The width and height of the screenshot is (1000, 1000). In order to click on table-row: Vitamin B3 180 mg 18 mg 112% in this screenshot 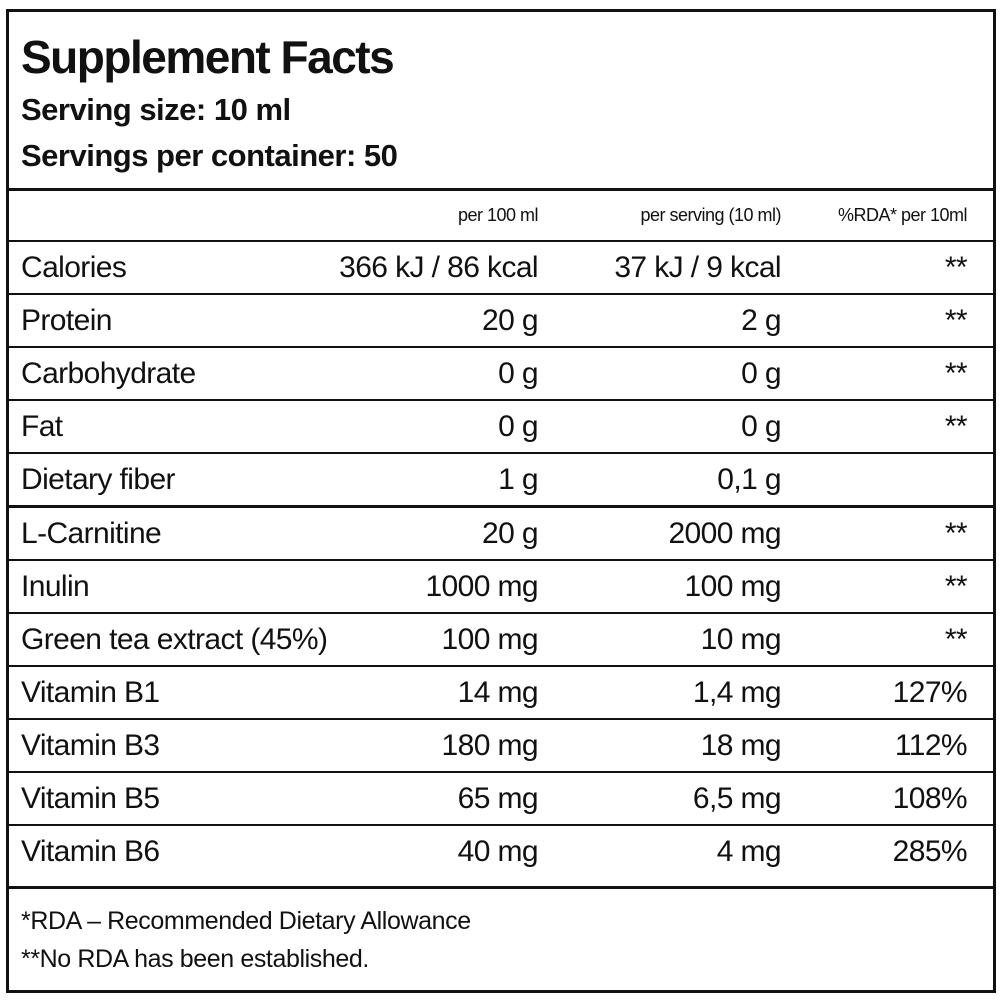, I will do `click(501, 746)`.